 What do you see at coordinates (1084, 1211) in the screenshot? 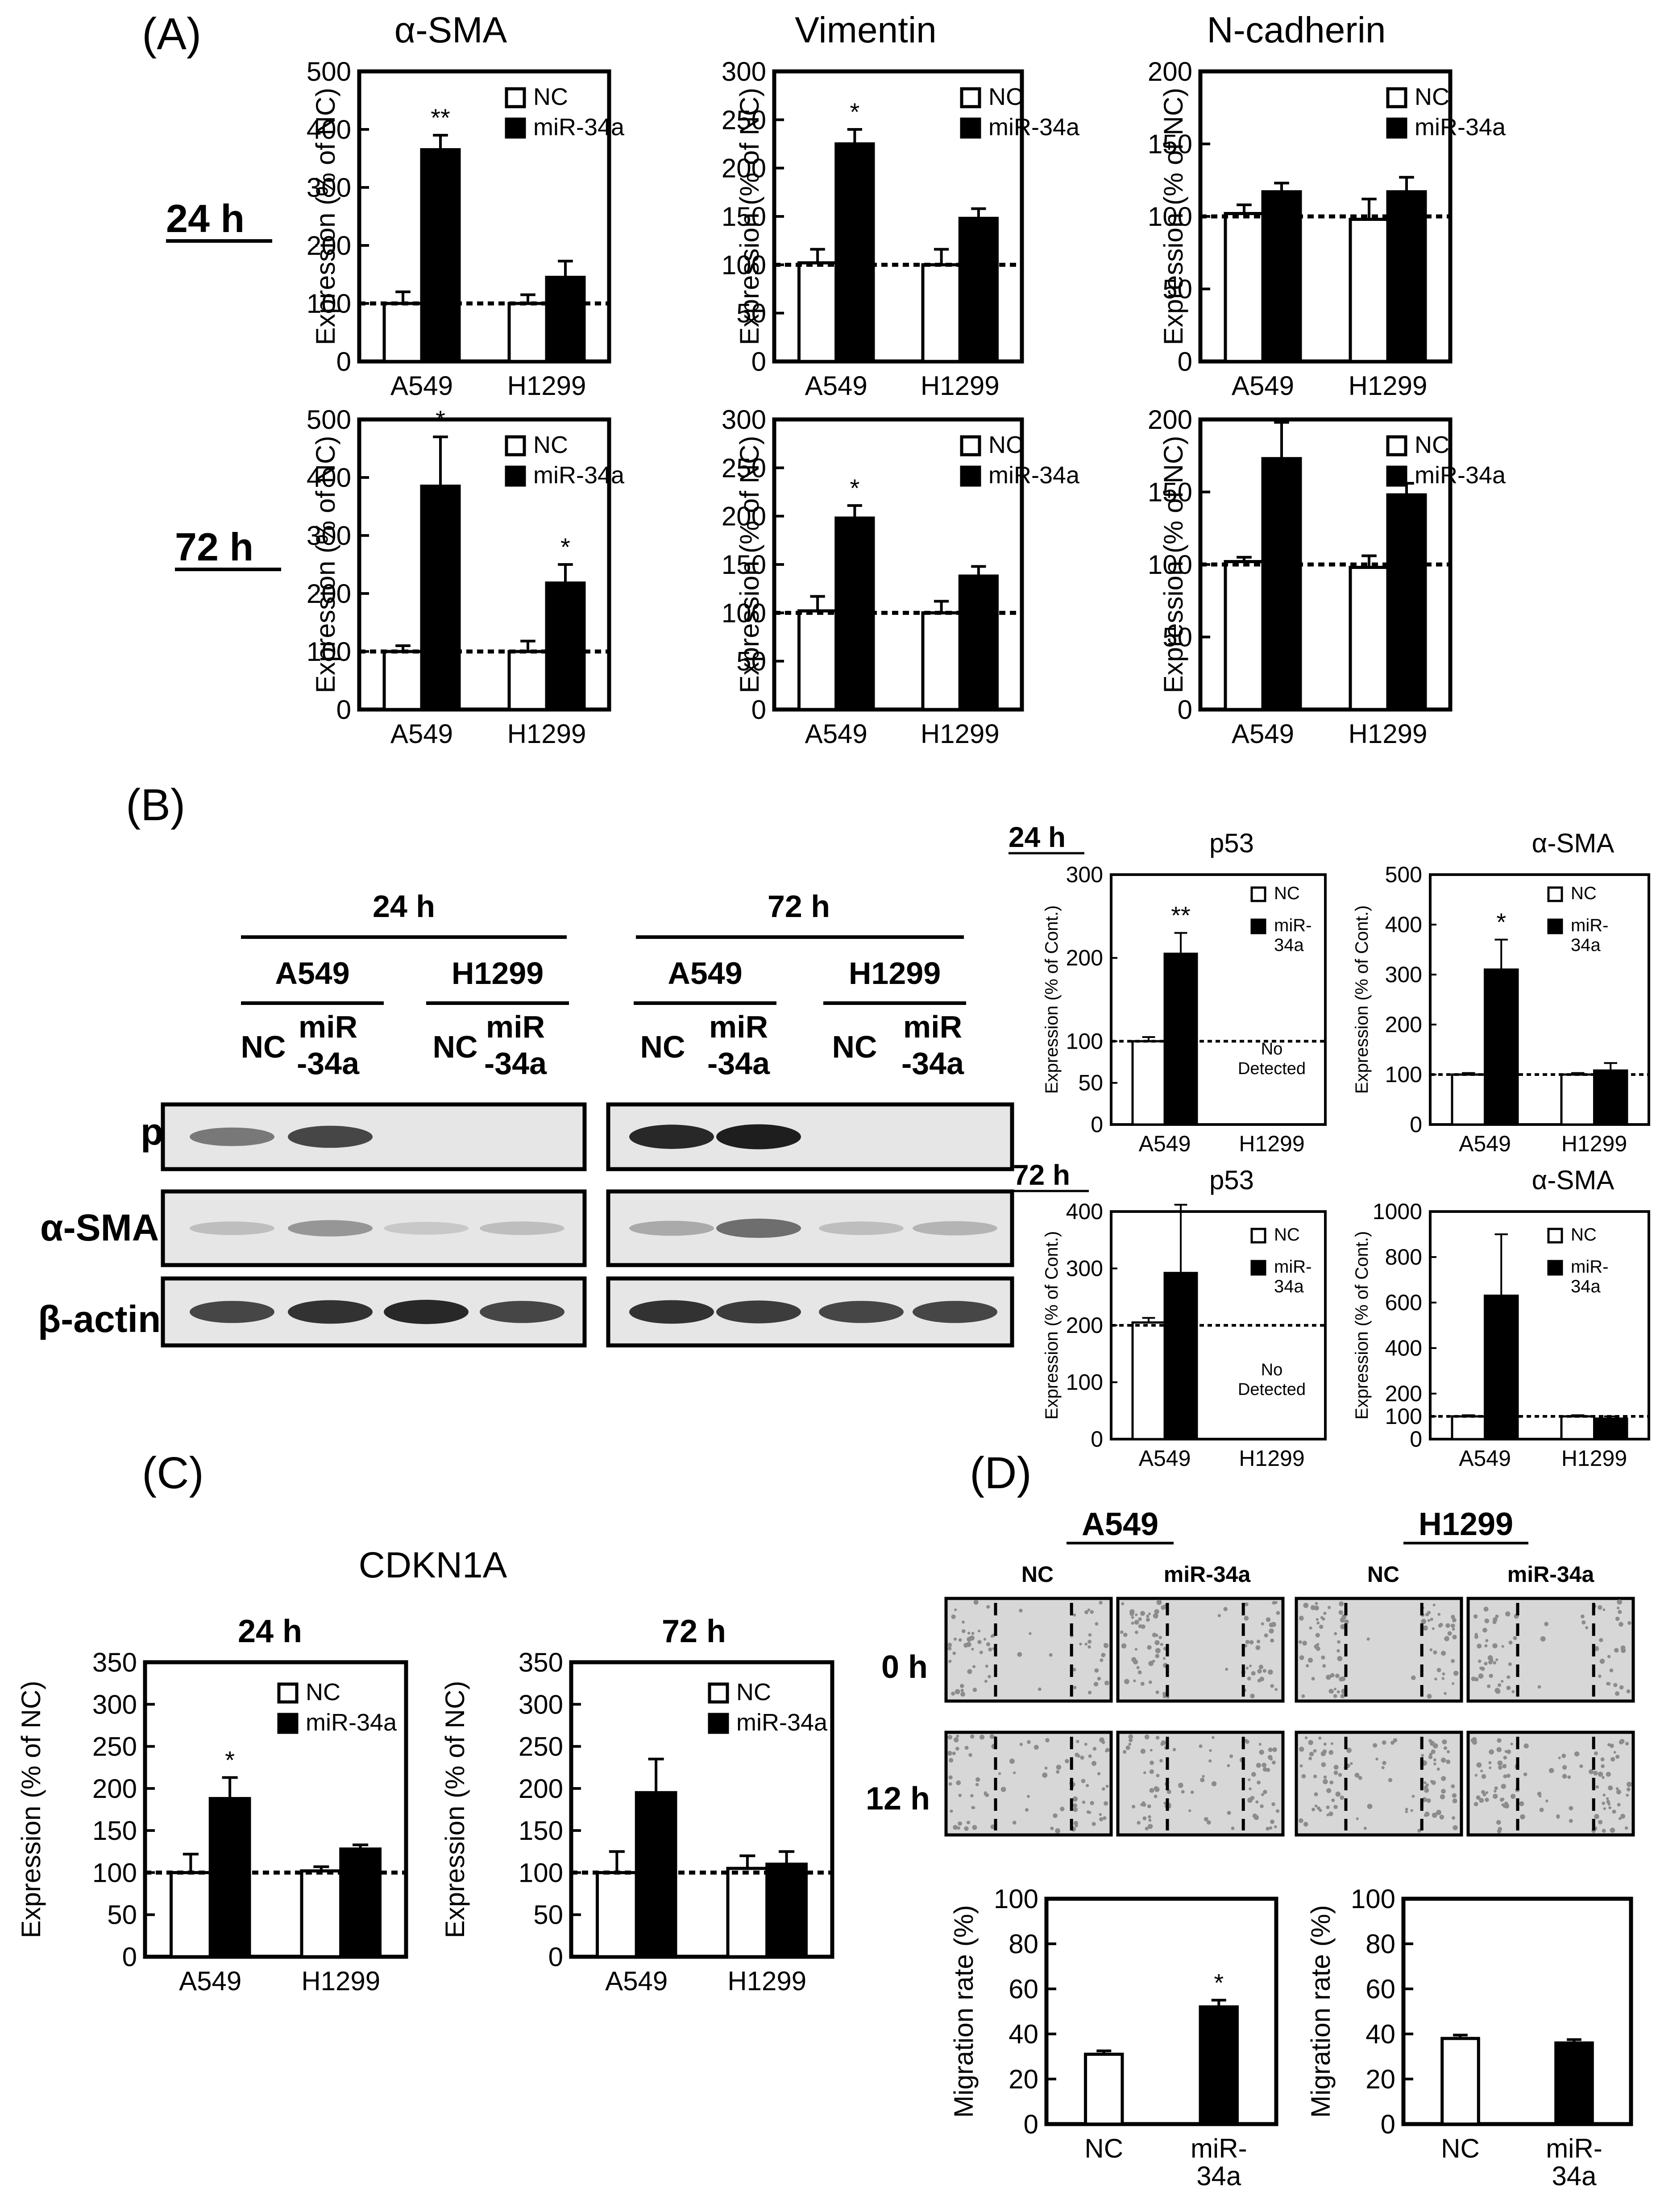
I see `chart-ytick-label-b3: 400` at bounding box center [1084, 1211].